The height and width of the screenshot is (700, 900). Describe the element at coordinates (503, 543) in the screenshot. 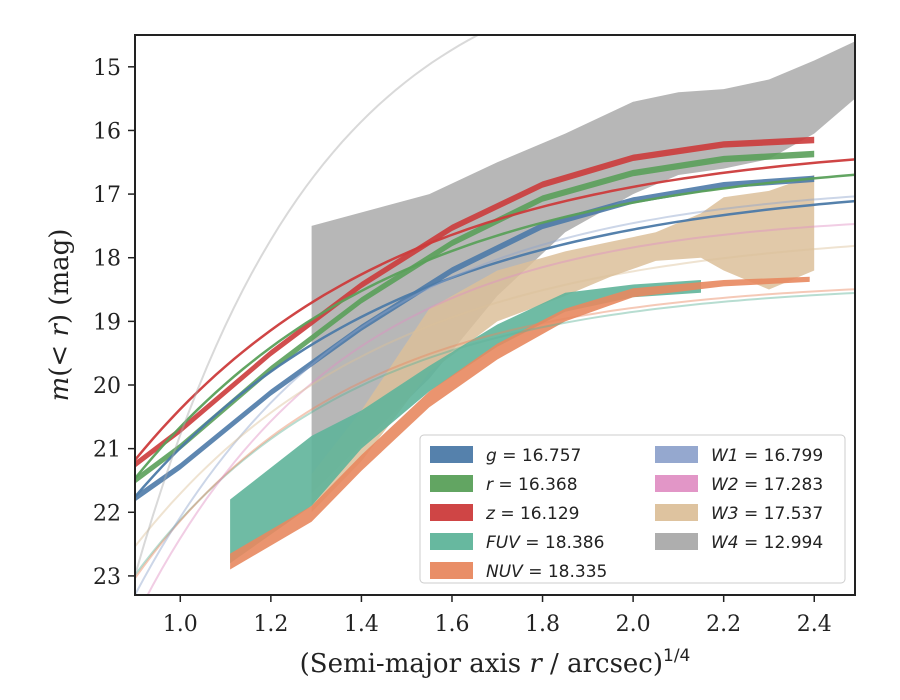

I see `legend-band: FUV` at that location.